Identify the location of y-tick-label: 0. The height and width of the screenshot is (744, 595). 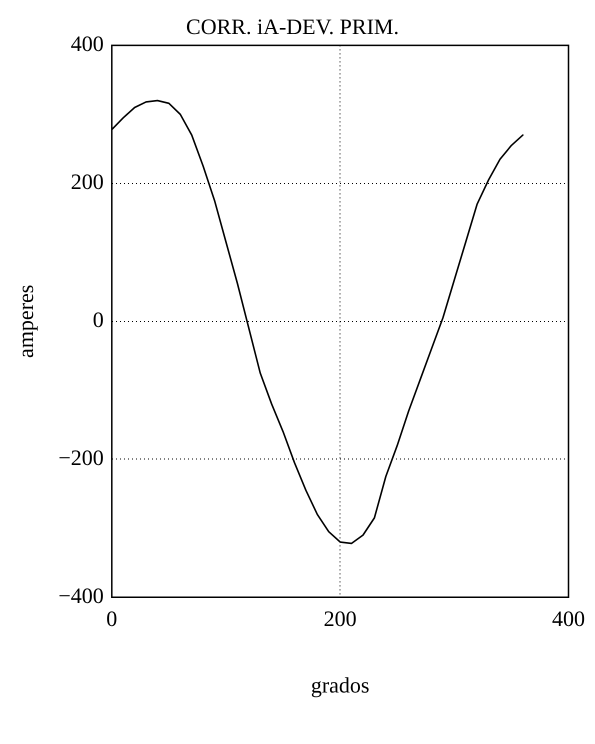
(98, 319).